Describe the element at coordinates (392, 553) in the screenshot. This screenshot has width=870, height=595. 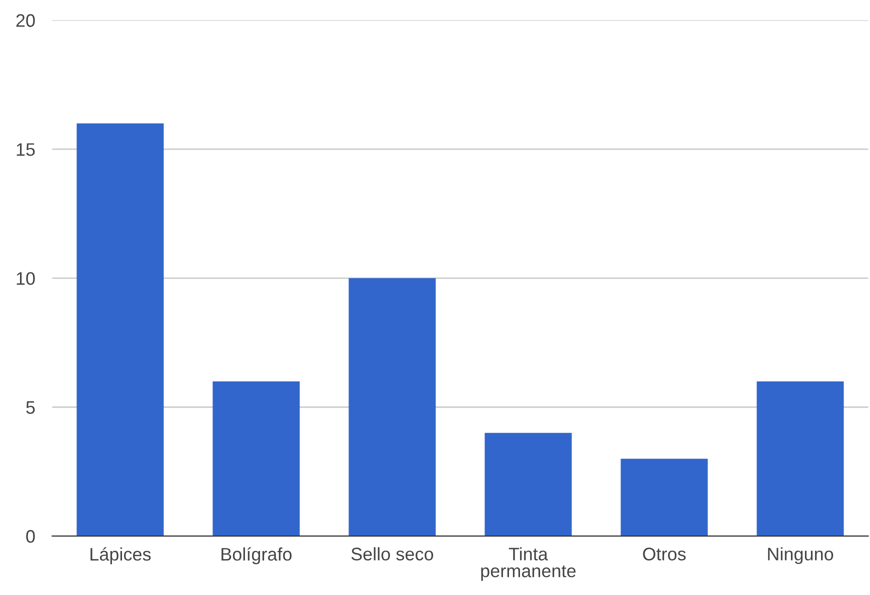
I see `x-tick-label: Sello seco` at that location.